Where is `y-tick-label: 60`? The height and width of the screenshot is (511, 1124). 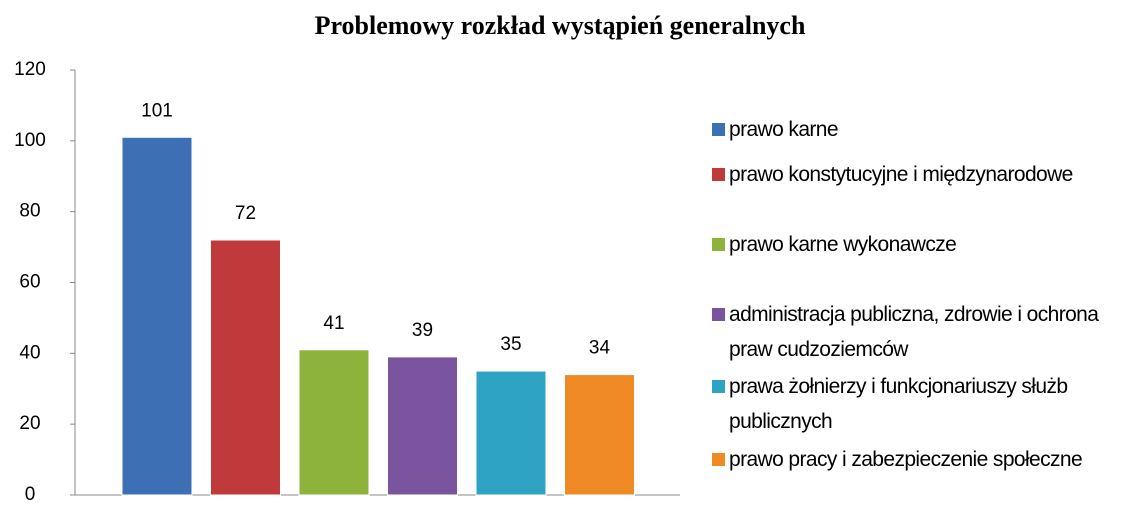
y-tick-label: 60 is located at coordinates (29, 282).